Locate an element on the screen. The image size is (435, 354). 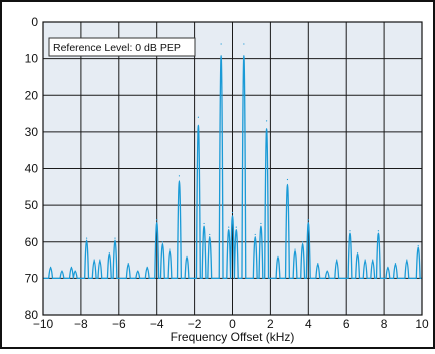
reference-level-box: Reference Level: 0 dB PEP is located at coordinates (122, 47).